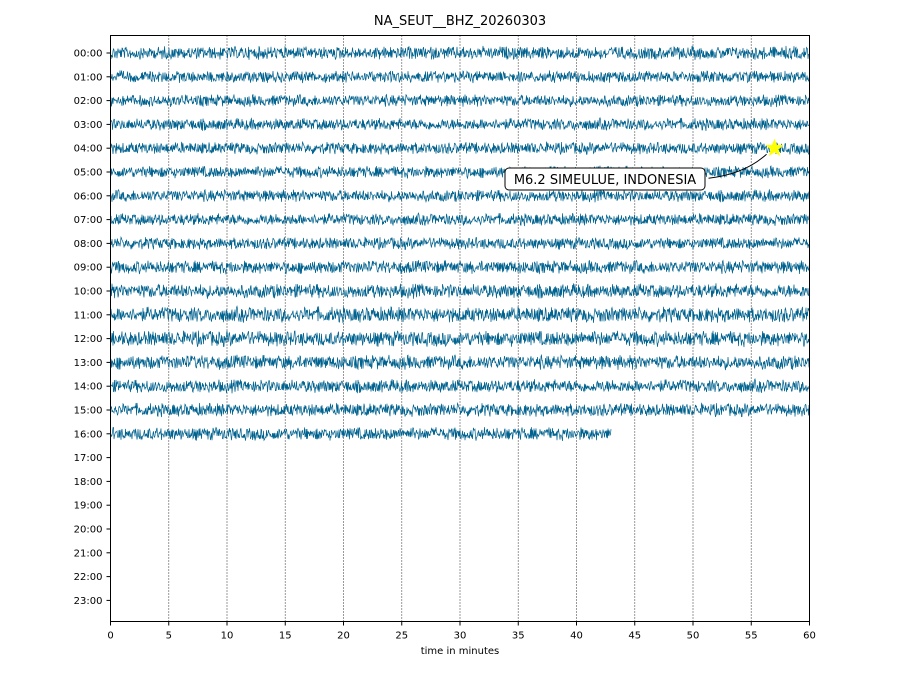  Describe the element at coordinates (88, 434) in the screenshot. I see `y-tick-label: 16:00` at that location.